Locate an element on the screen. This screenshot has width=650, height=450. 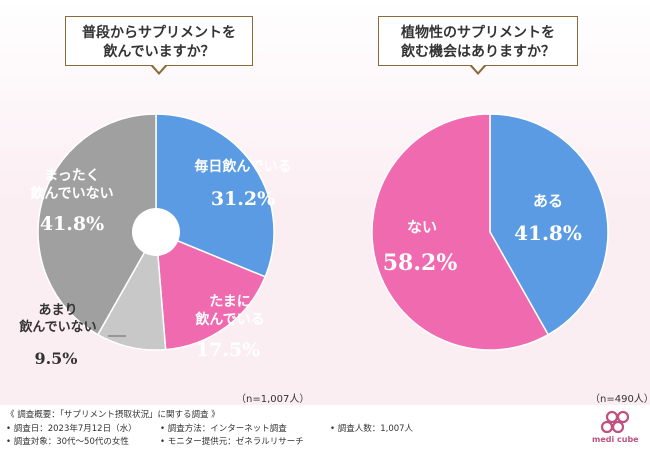
chart-1-slice-4-label-1: まったく is located at coordinates (71, 176).